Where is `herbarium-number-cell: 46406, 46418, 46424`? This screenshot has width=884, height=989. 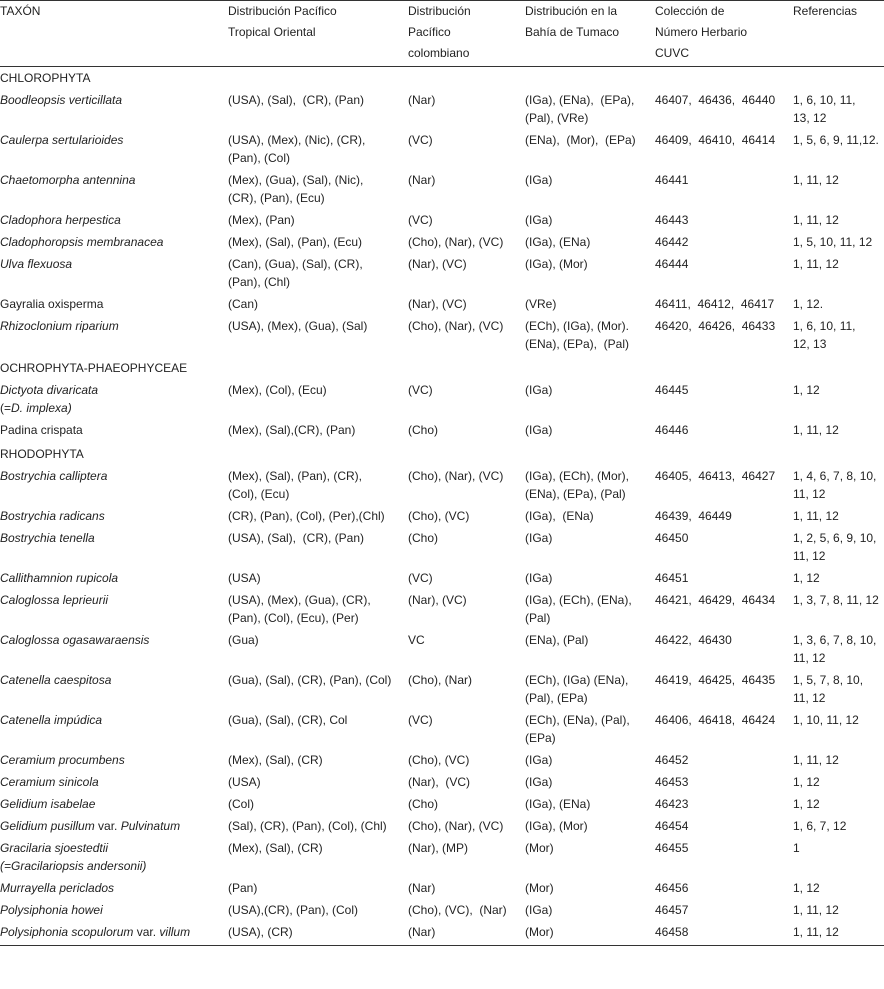 herbarium-number-cell: 46406, 46418, 46424 is located at coordinates (715, 720).